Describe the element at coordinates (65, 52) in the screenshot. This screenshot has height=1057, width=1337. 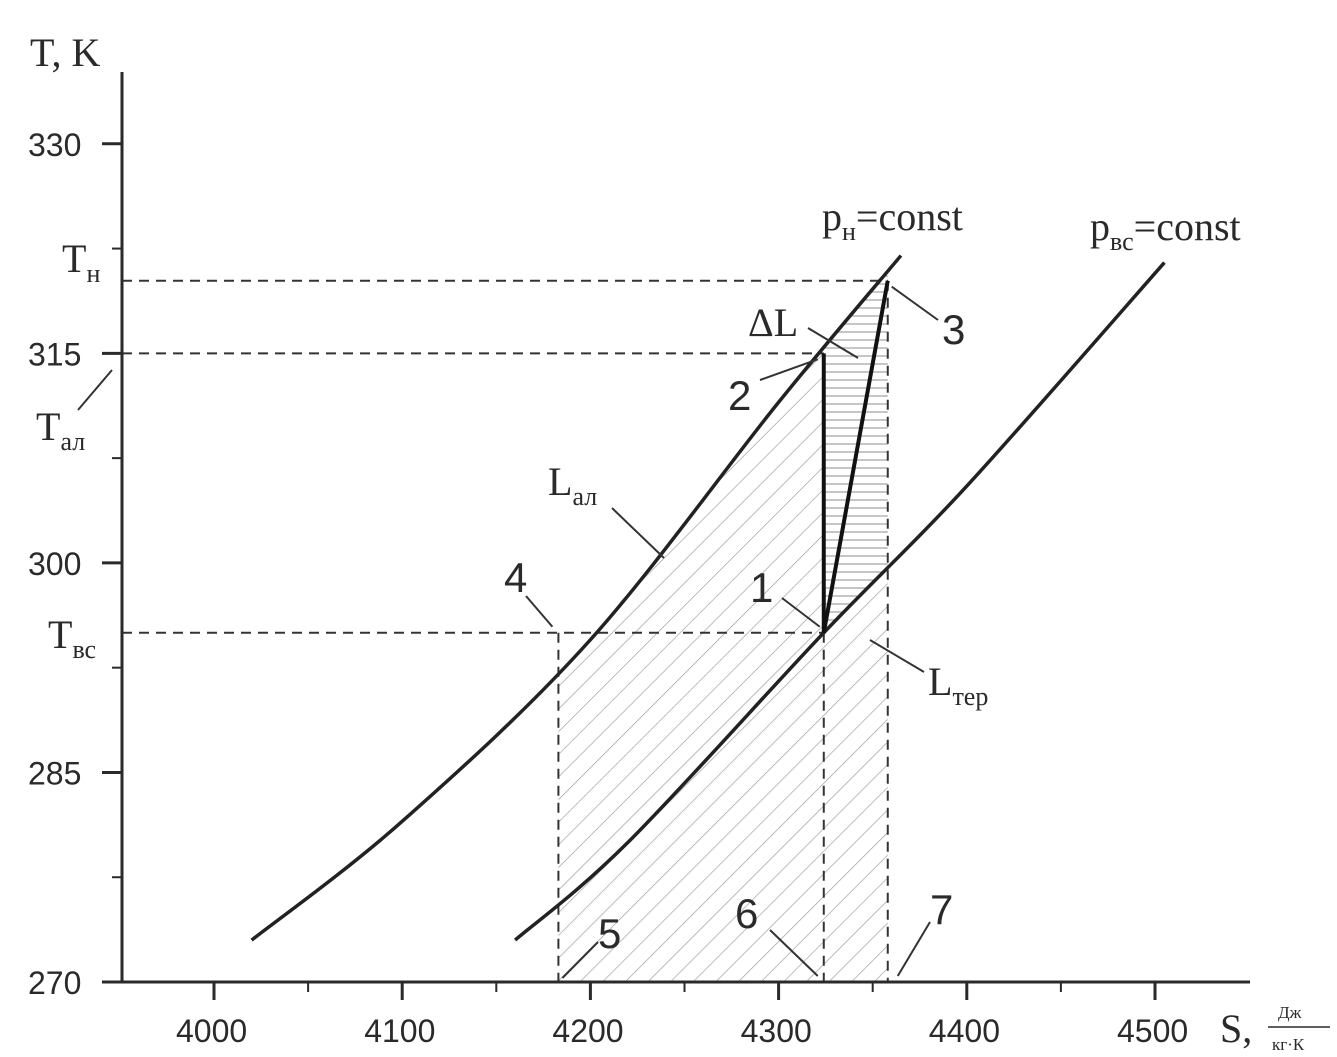
I see `y-axis-label: T, K` at that location.